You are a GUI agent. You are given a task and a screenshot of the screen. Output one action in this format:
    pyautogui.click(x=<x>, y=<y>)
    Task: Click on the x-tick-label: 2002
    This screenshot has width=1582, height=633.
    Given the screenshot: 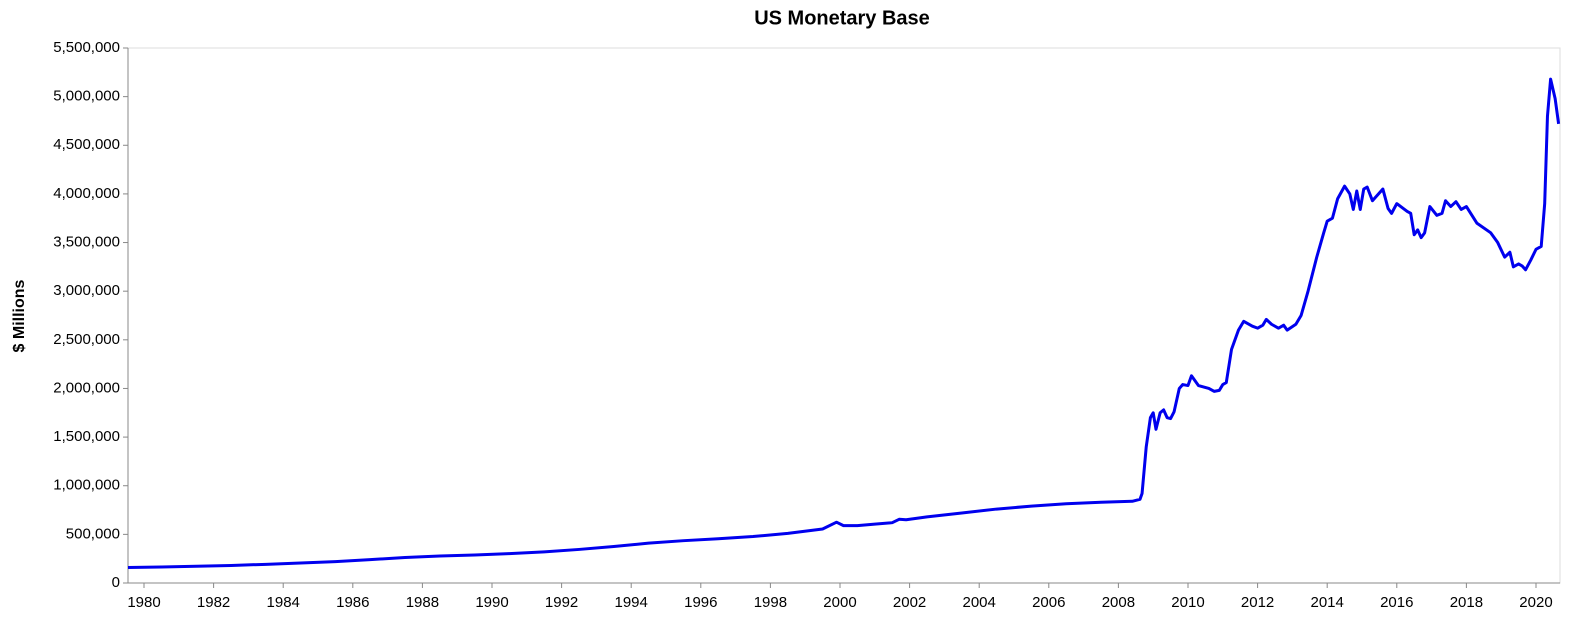 What is the action you would take?
    pyautogui.click(x=909, y=602)
    